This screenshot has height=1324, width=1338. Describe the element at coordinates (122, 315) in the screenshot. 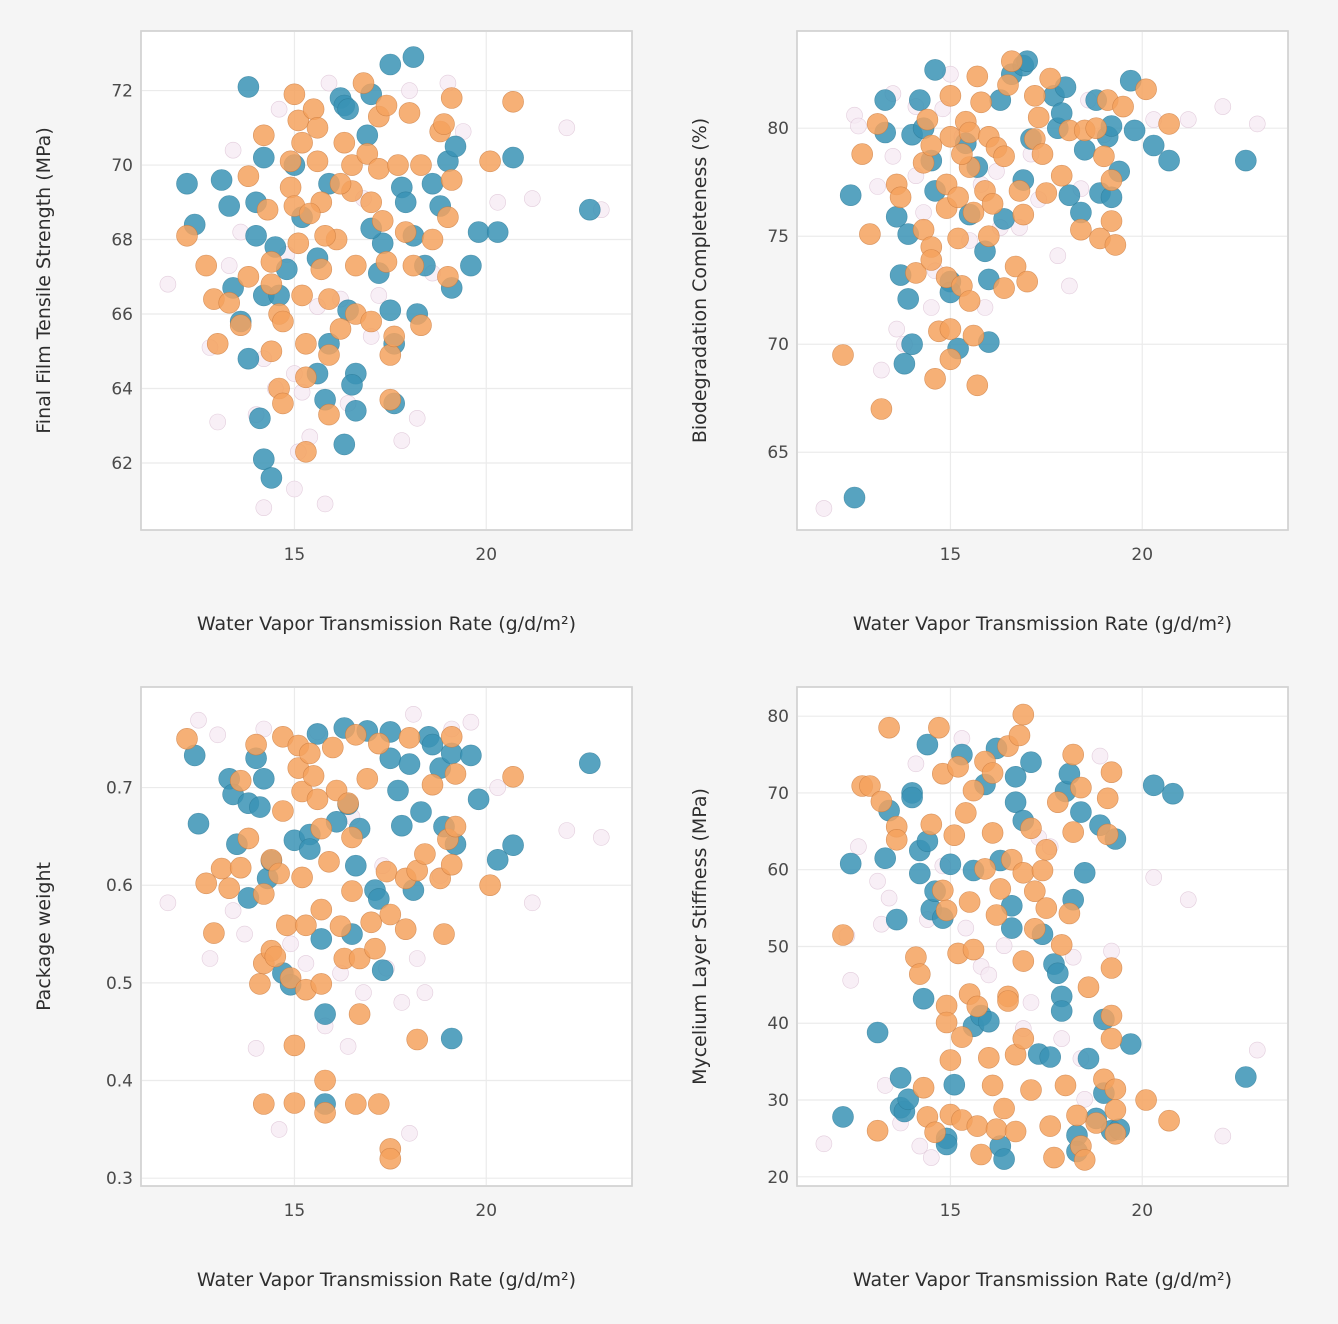

I see `y-tick-label: 66` at that location.